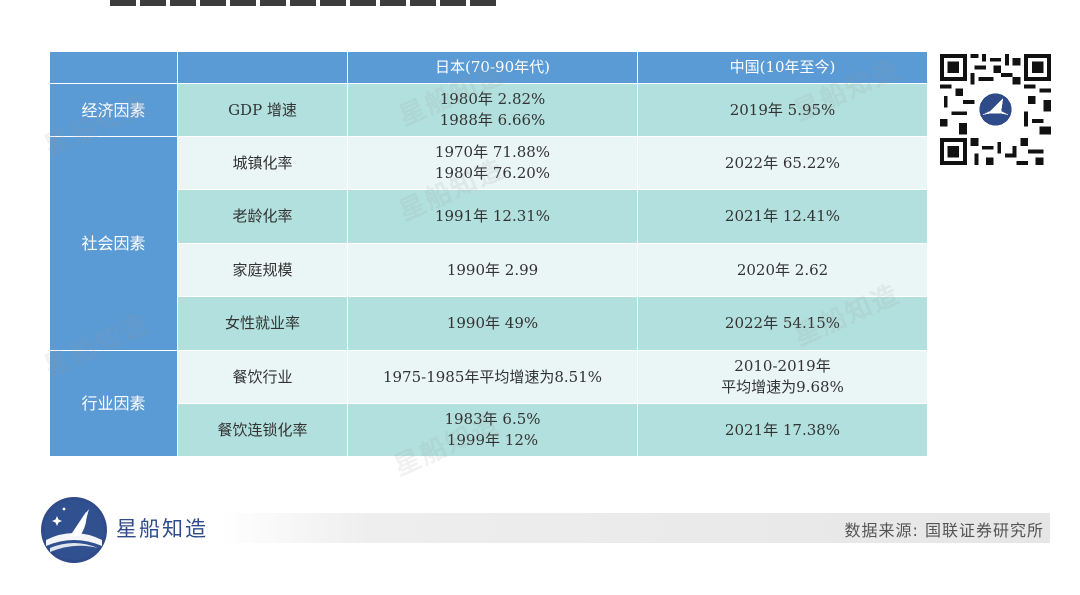 The image size is (1080, 595). I want to click on china-value-line: 2021年 17.38%, so click(782, 429).